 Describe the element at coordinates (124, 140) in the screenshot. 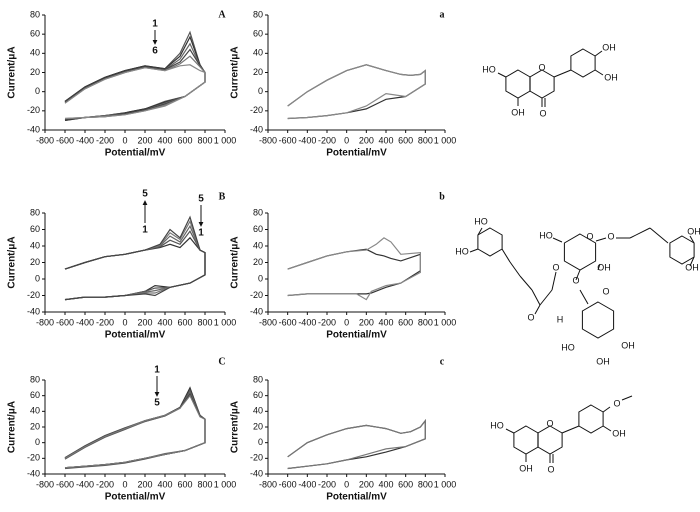

I see `x-tick-label: 0` at that location.